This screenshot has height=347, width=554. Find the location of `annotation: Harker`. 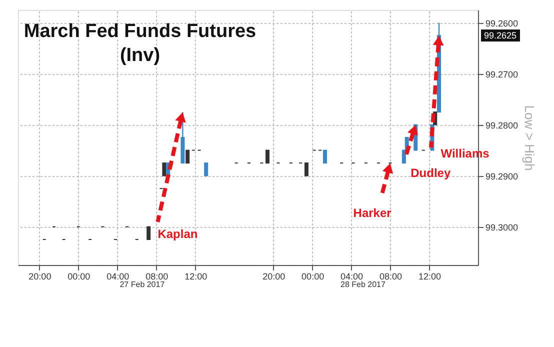

annotation: Harker is located at coordinates (372, 213).